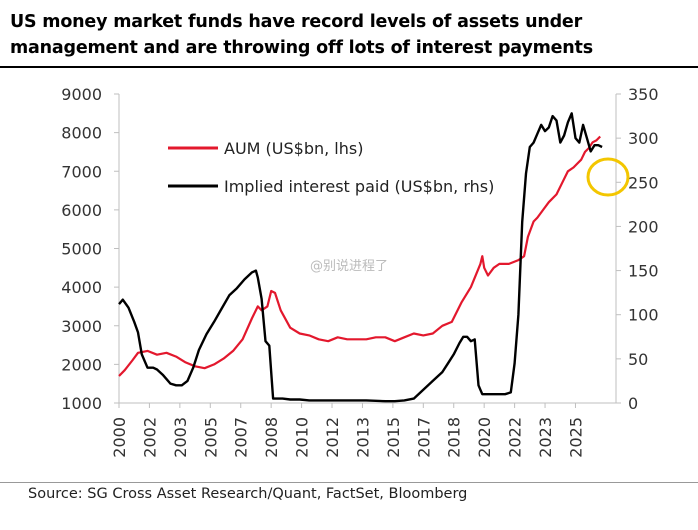  Describe the element at coordinates (81, 364) in the screenshot. I see `left-axis-tick-label: 2000` at that location.